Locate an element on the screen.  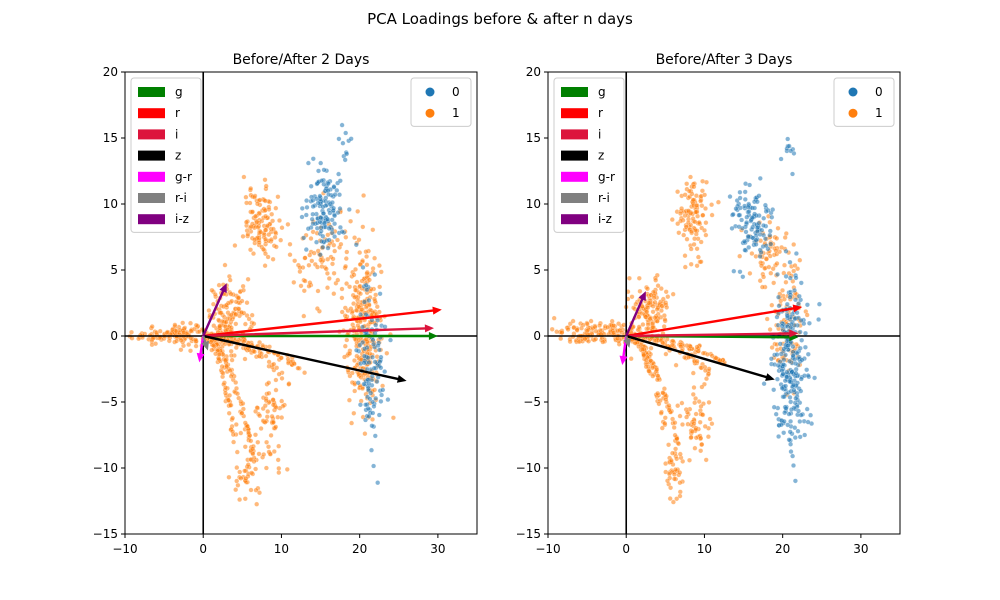
legend-label-1: 1 is located at coordinates (879, 113).